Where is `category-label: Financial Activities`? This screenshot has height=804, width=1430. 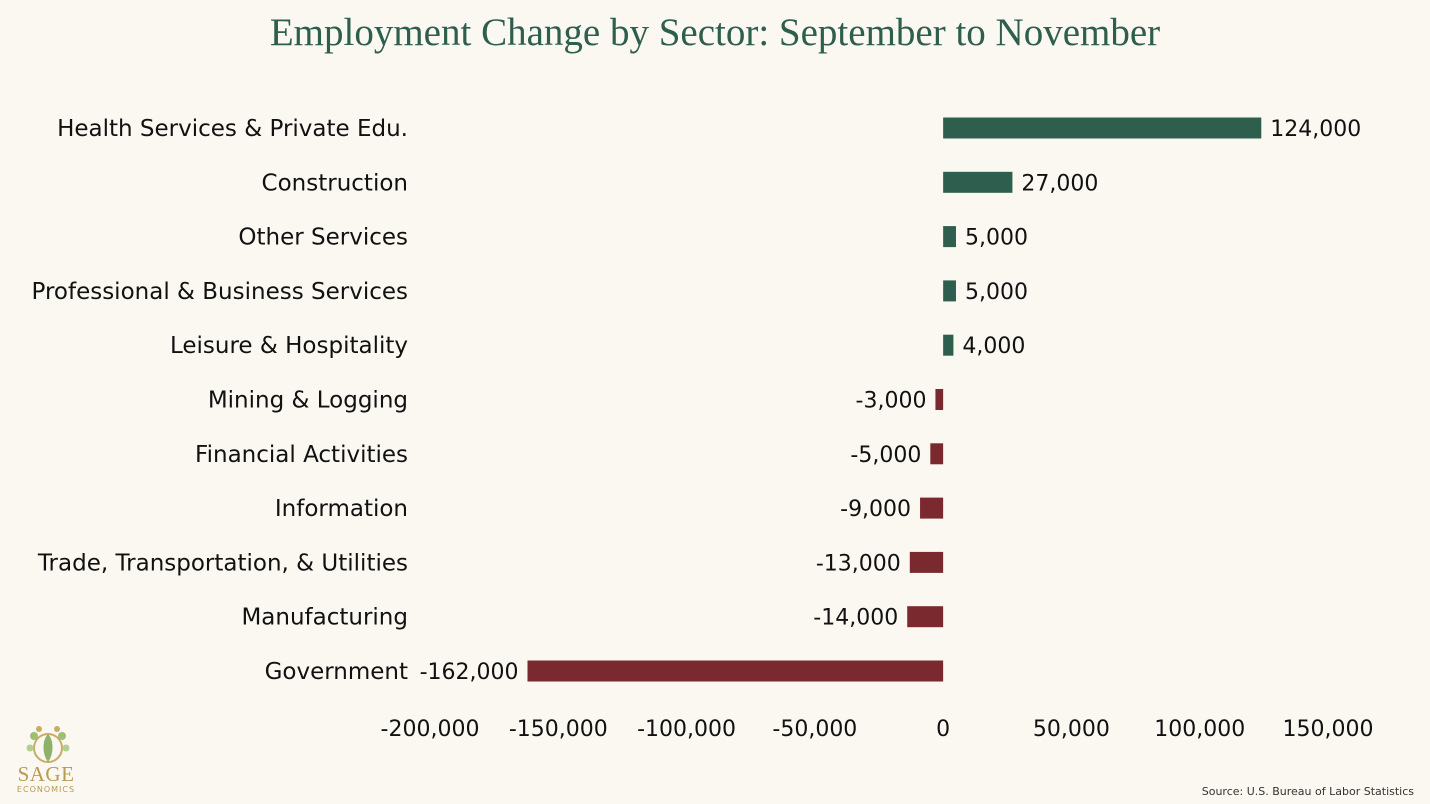
category-label: Financial Activities is located at coordinates (301, 455).